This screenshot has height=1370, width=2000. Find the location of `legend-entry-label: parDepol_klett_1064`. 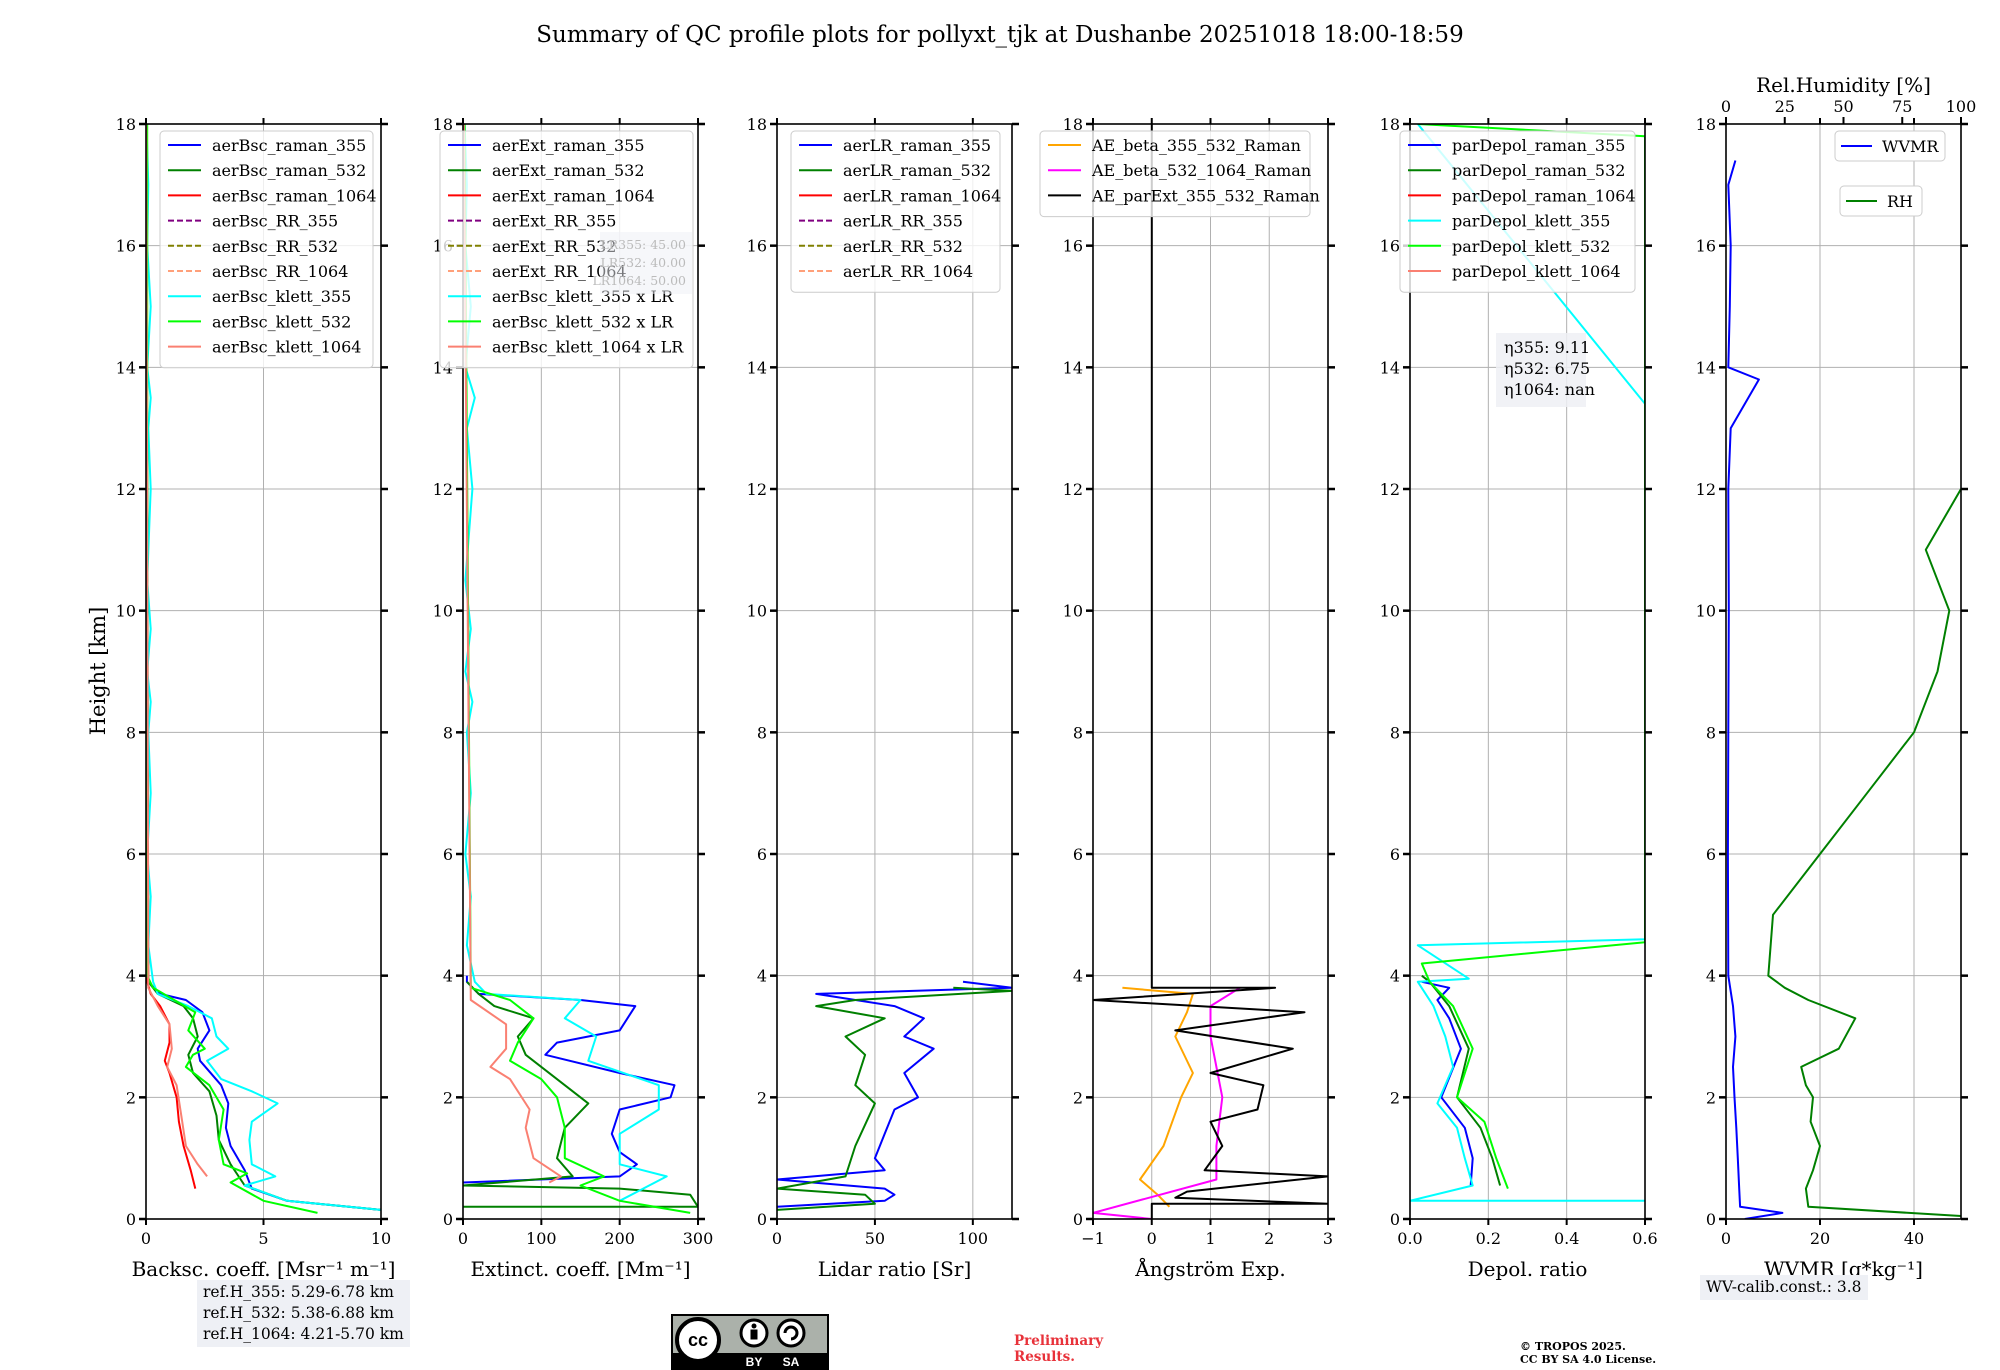

legend-entry-label: parDepol_klett_1064 is located at coordinates (1536, 271).